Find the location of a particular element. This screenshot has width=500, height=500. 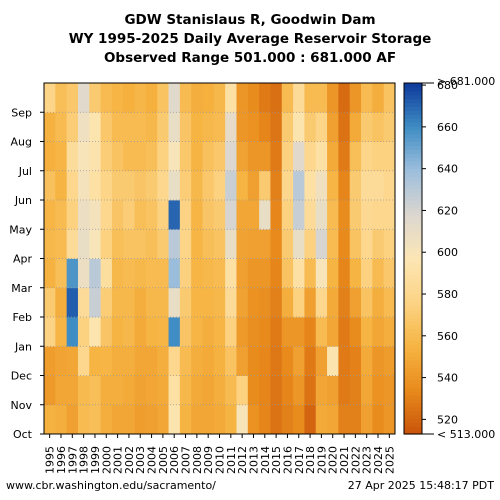

source-url: www.cbr.washington.edu/sacramento/ is located at coordinates (111, 485).